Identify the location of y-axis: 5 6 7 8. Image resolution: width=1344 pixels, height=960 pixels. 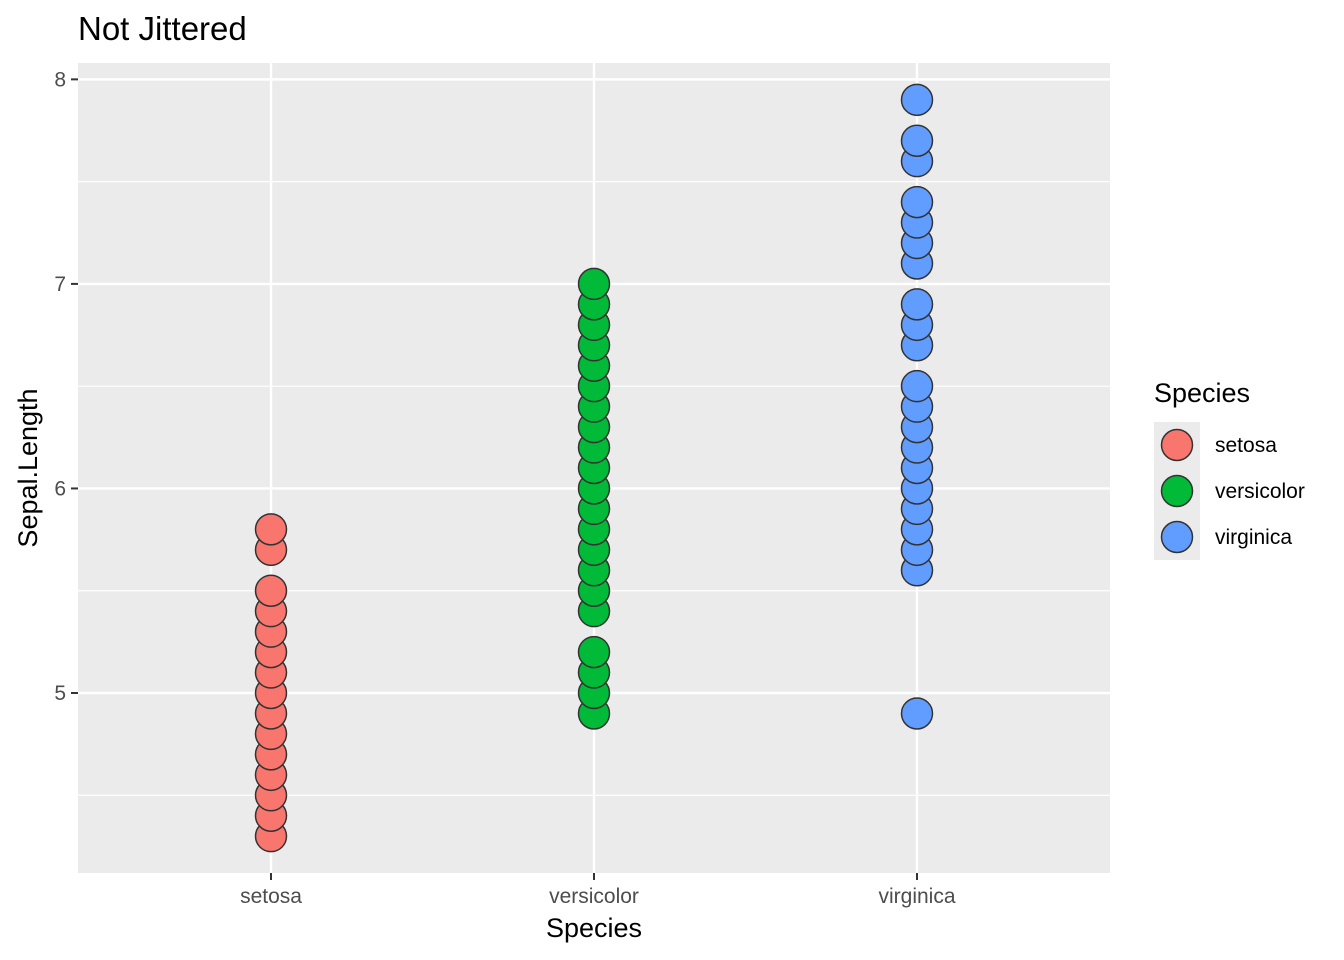
(66, 386).